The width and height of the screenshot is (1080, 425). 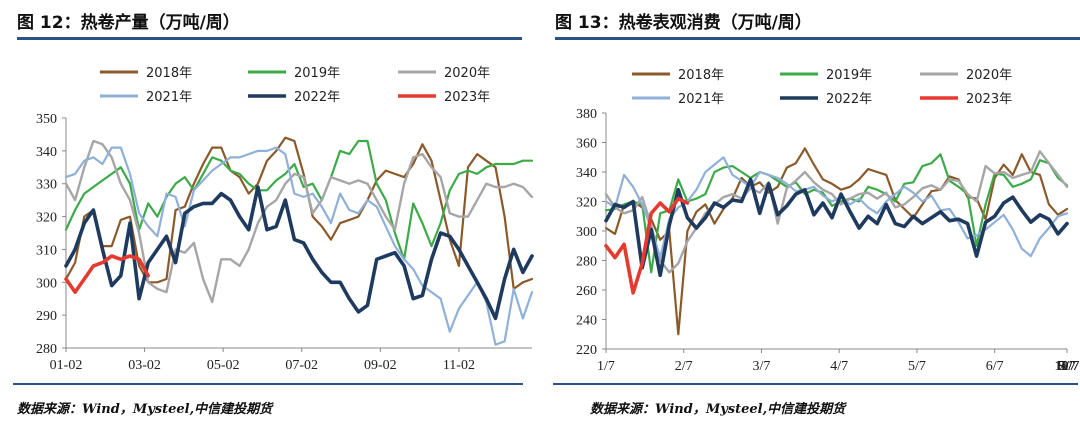 What do you see at coordinates (839, 366) in the screenshot?
I see `x-tick-label: 4/7` at bounding box center [839, 366].